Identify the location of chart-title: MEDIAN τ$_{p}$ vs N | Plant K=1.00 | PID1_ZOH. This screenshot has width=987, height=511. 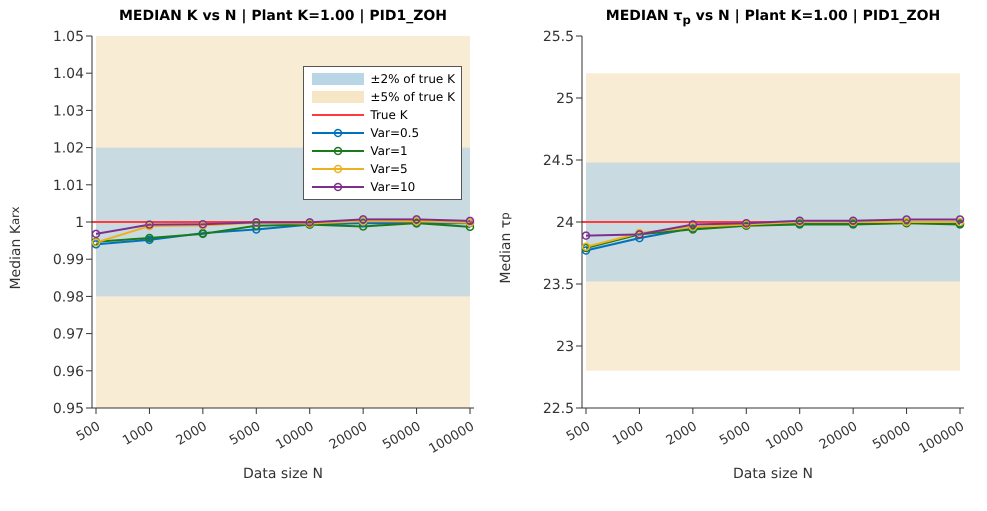
(773, 17).